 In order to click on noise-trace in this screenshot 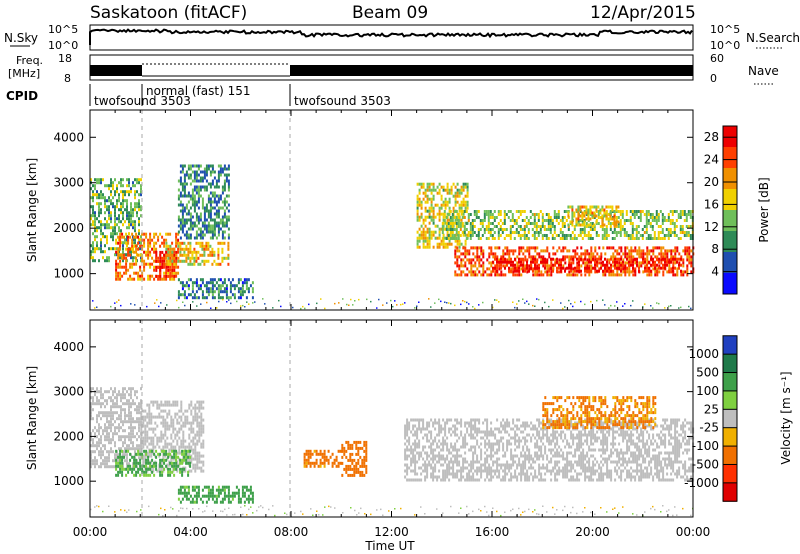, I will do `click(391, 36)`.